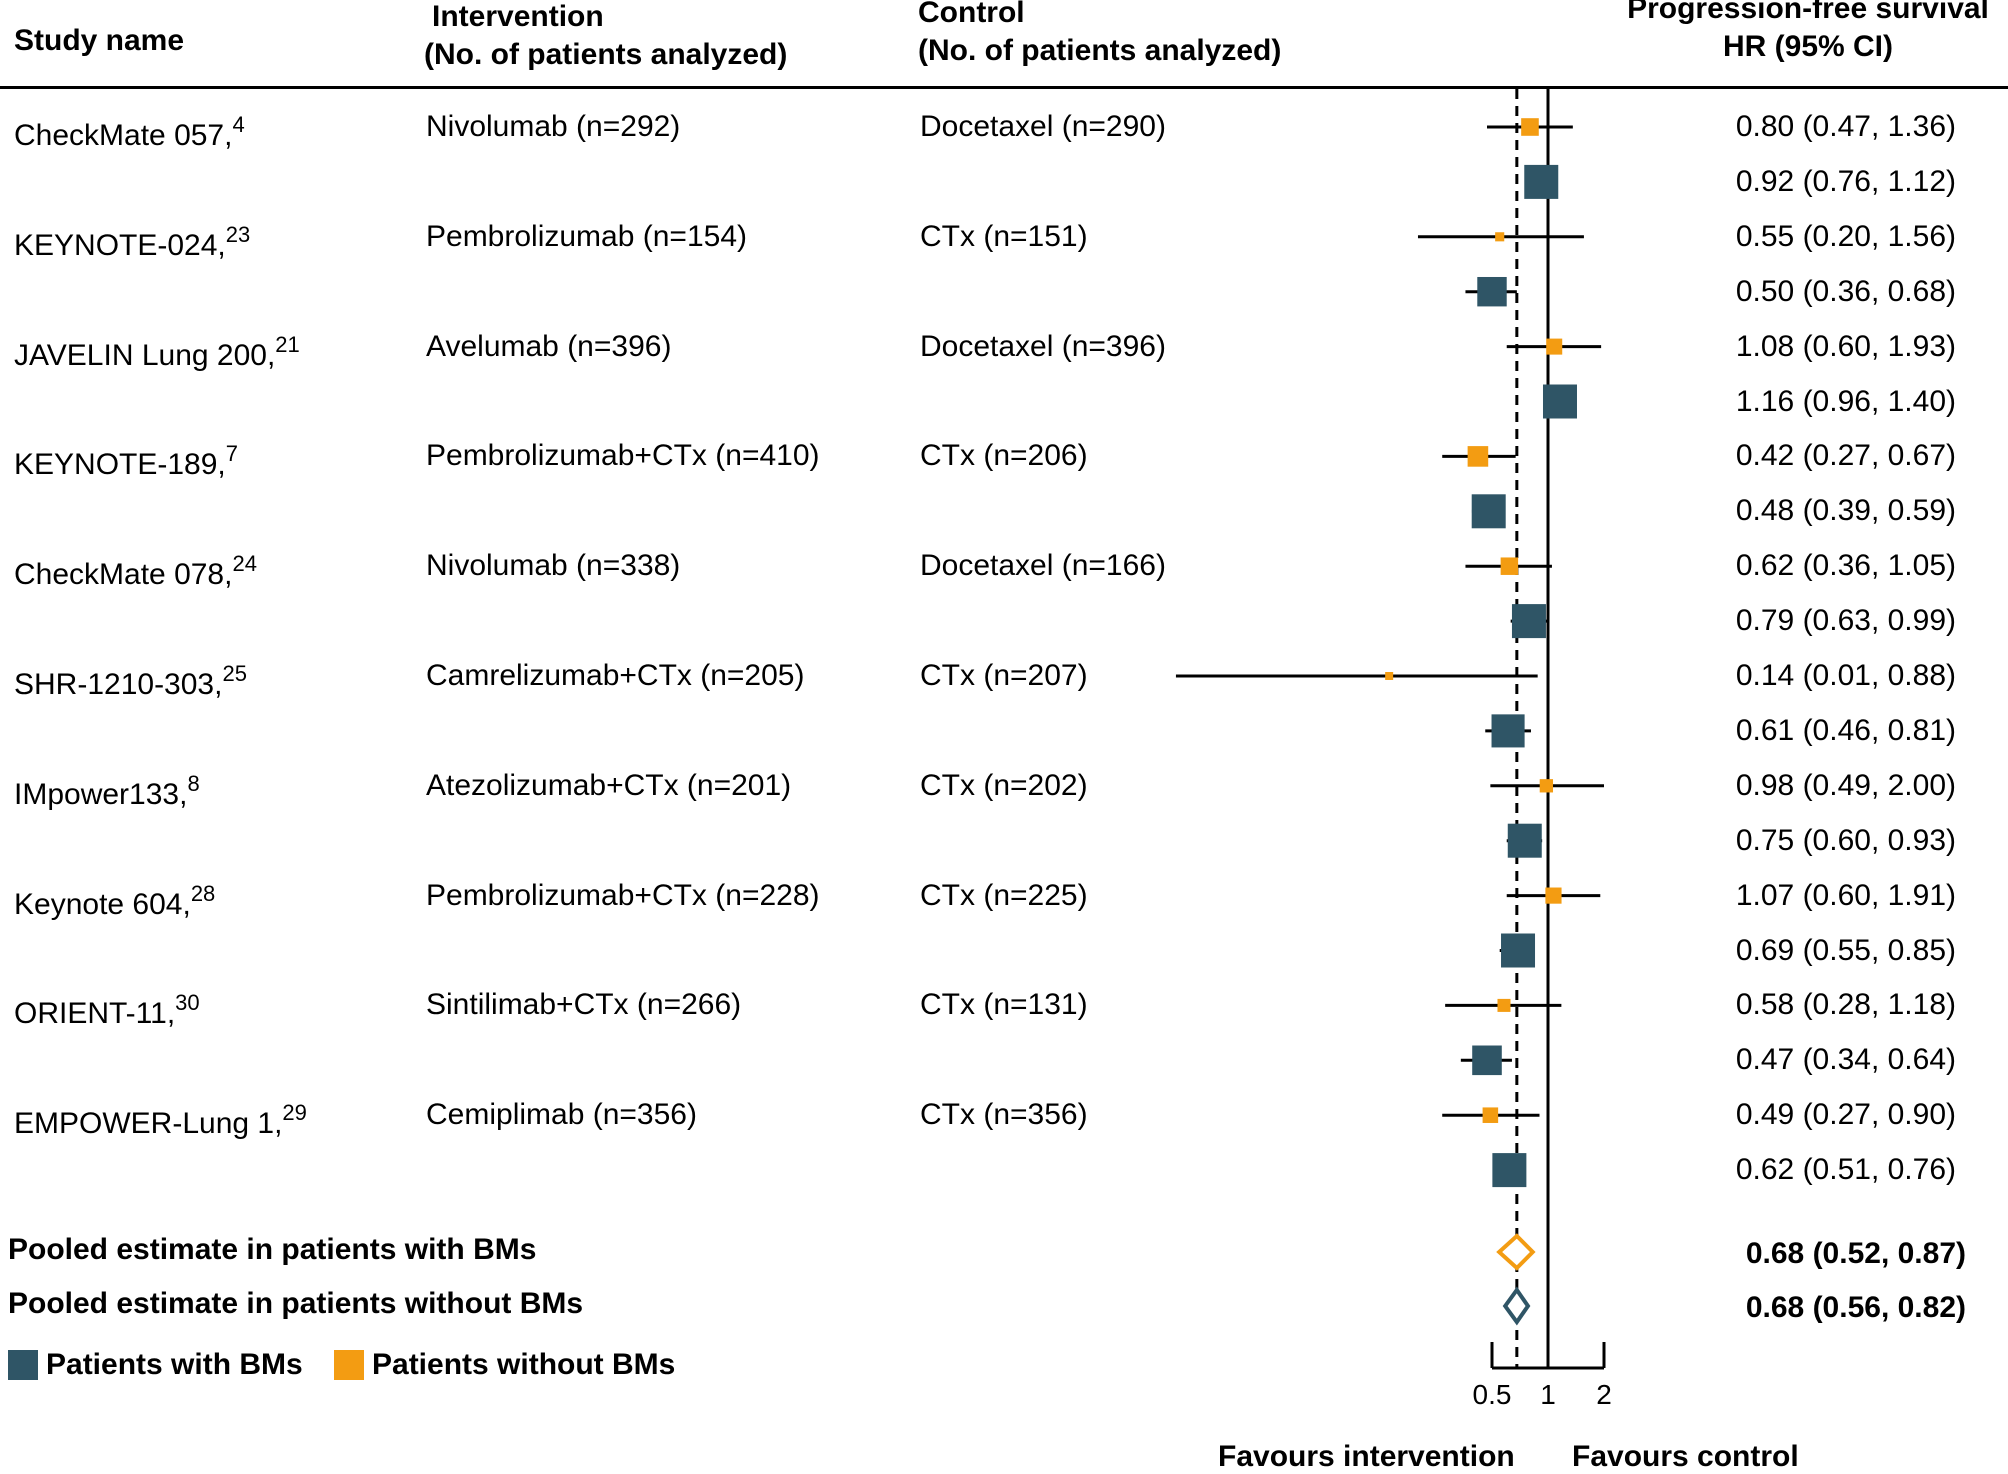 The image size is (2008, 1474). What do you see at coordinates (1845, 126) in the screenshot?
I see `hr-with-bm-0: 0.80 (0.47, 1.36)` at bounding box center [1845, 126].